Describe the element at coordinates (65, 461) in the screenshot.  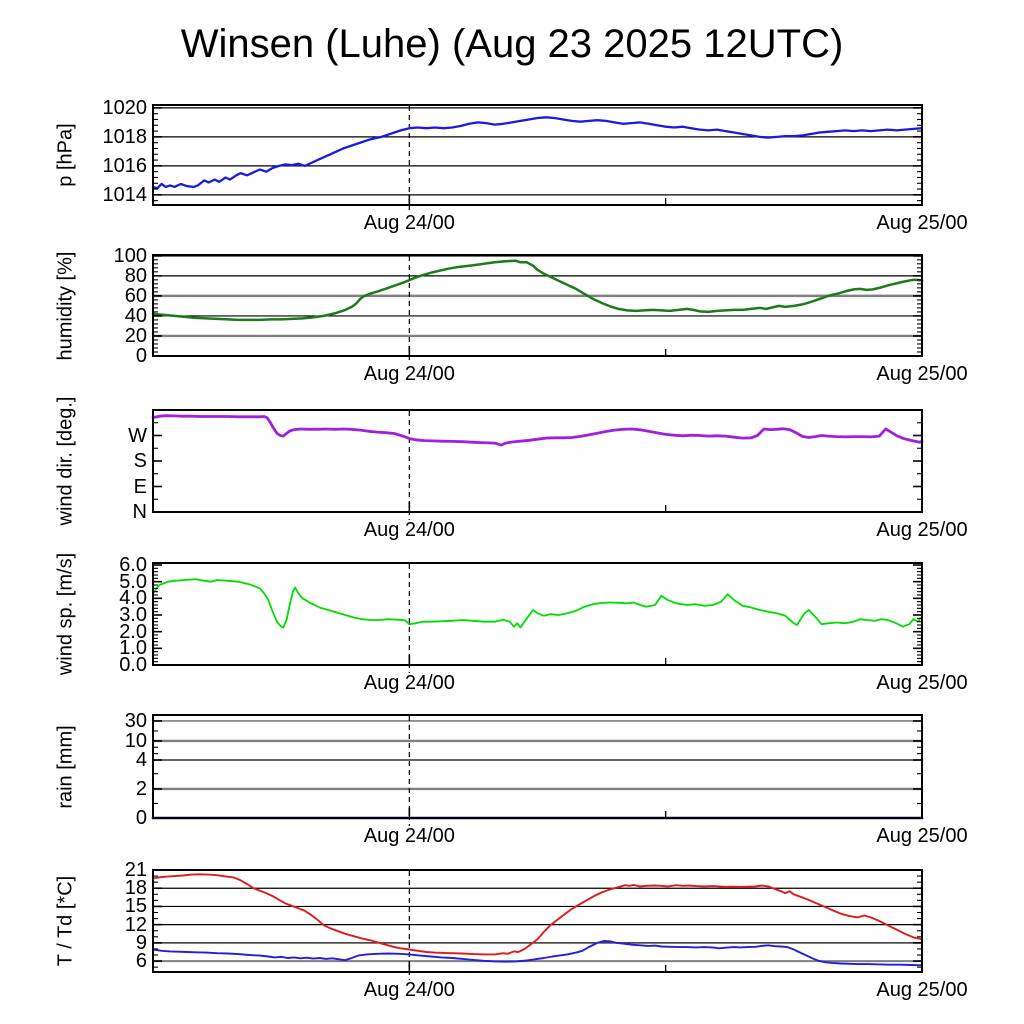
I see `wind-direction-ylabel: wind dir. [deg.]` at that location.